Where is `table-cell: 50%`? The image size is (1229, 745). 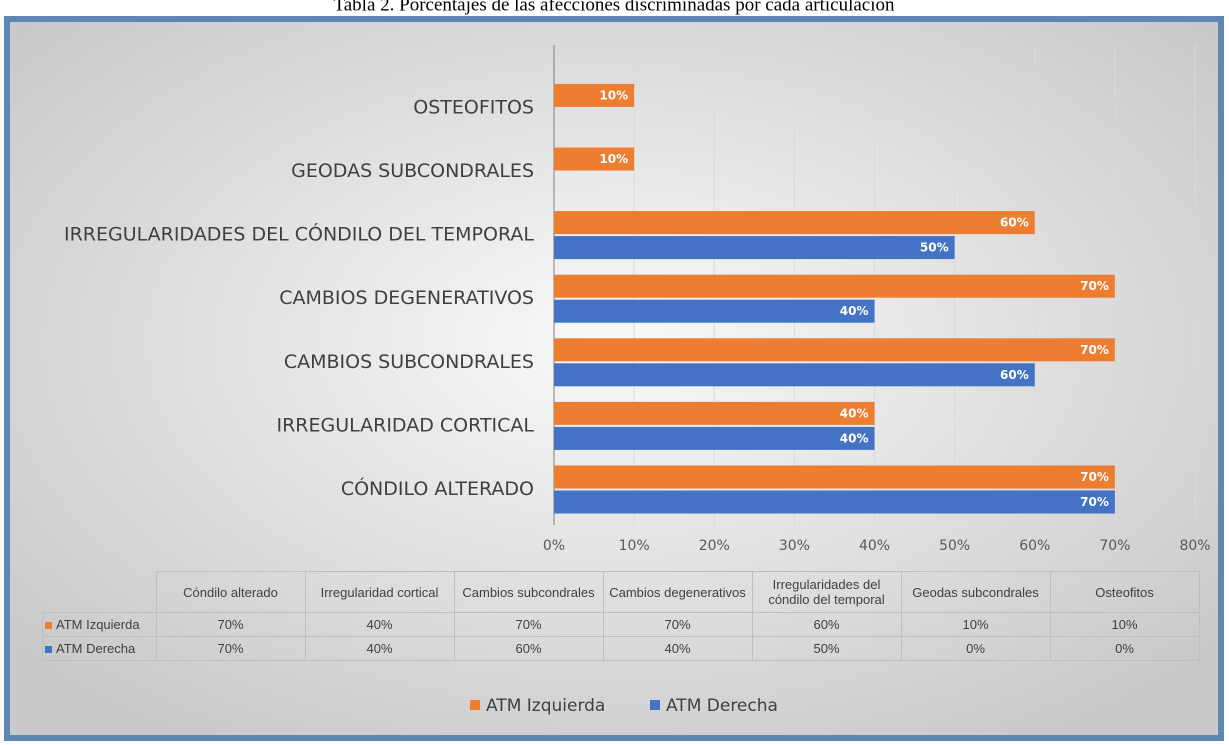 table-cell: 50% is located at coordinates (826, 648).